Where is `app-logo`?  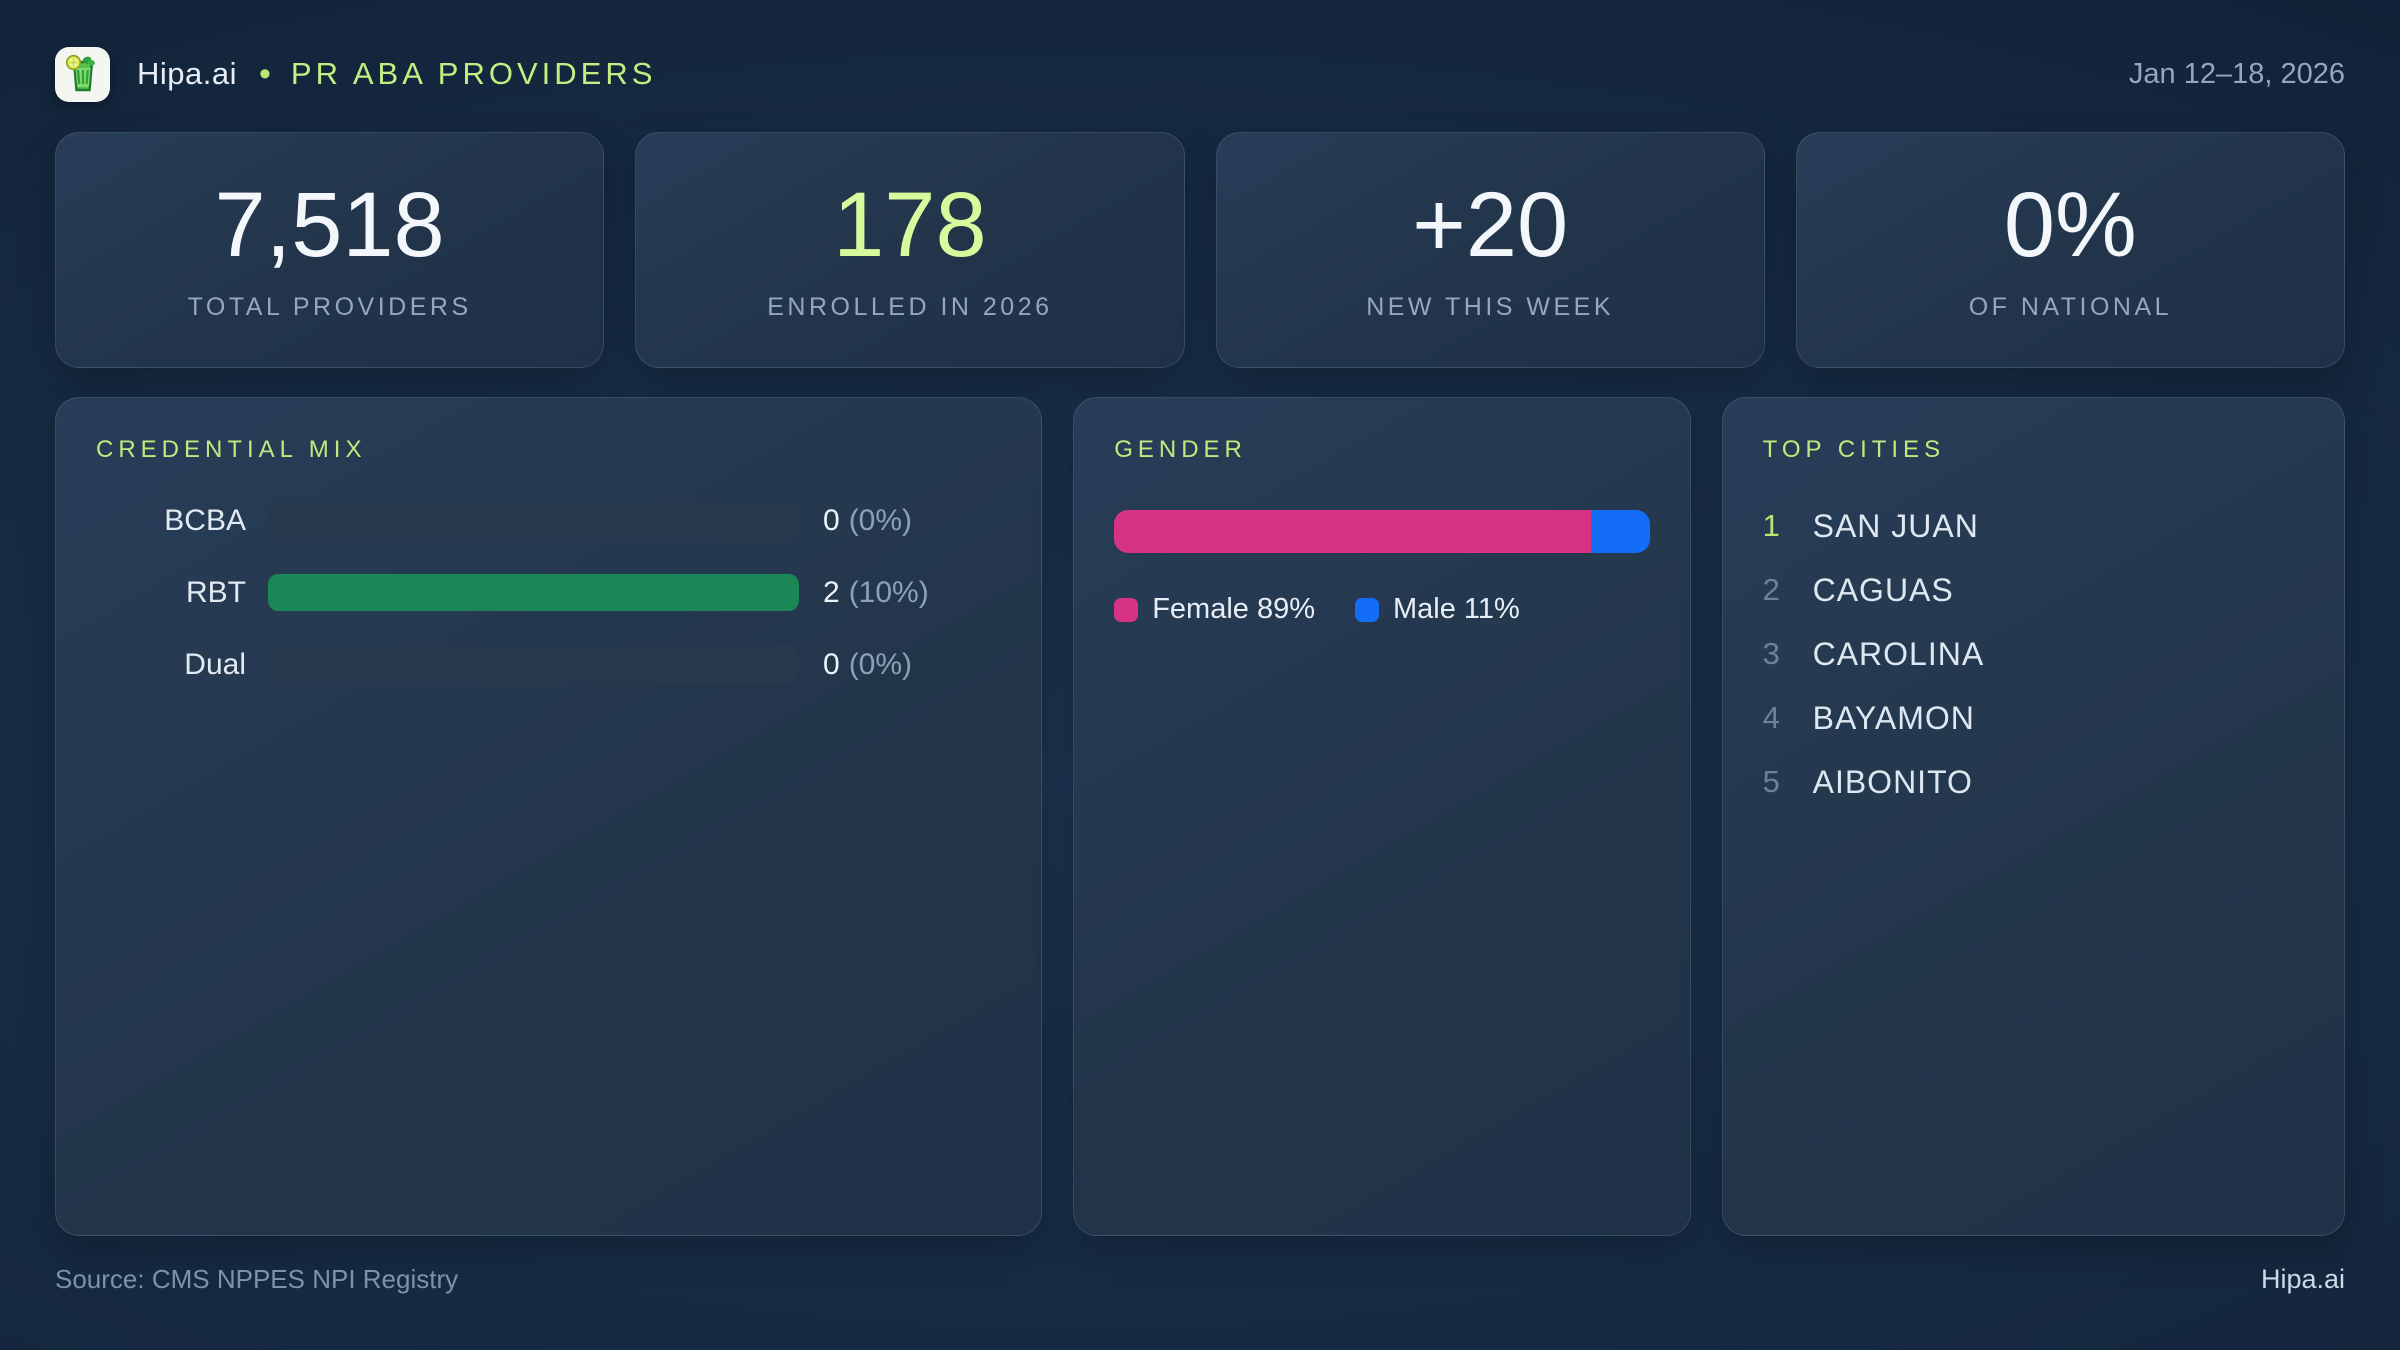 app-logo is located at coordinates (82, 74).